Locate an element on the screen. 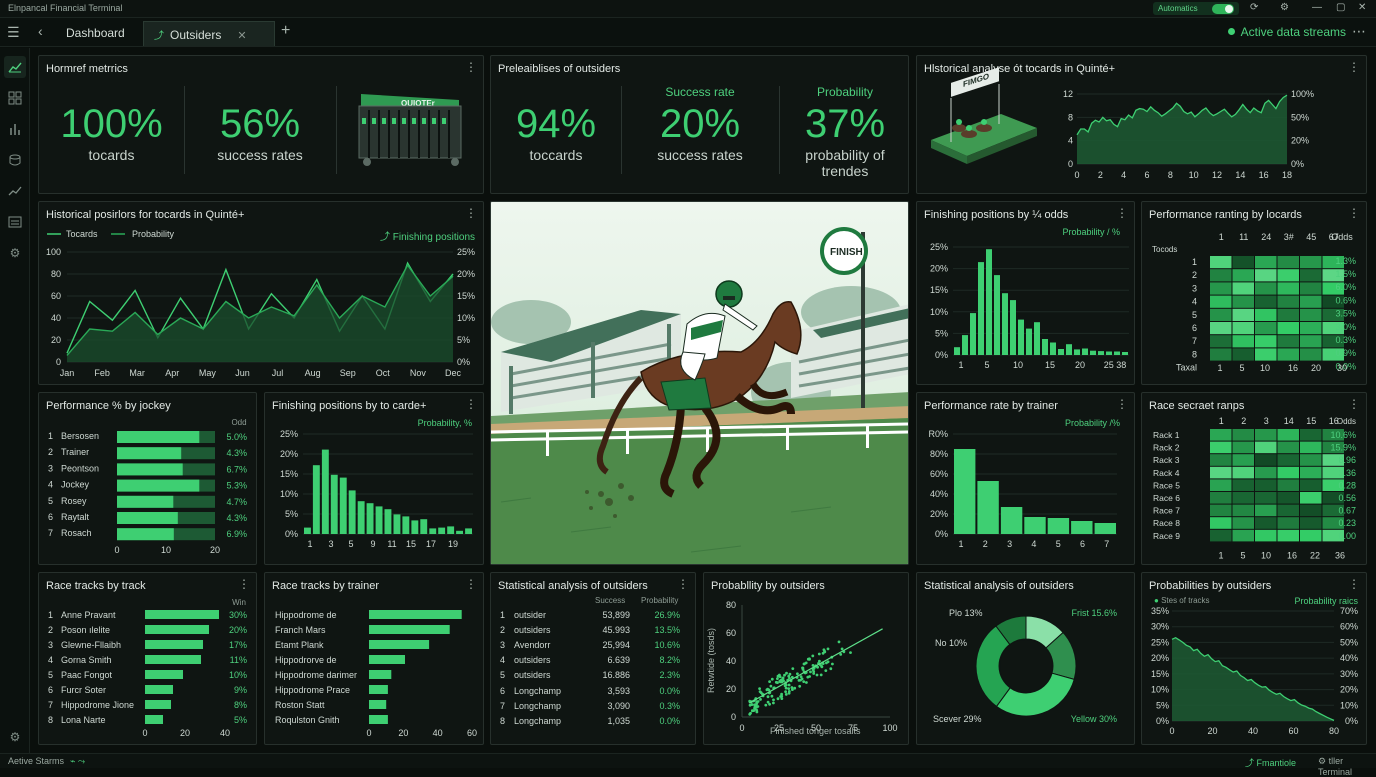  tab-dashboard: Dashboard is located at coordinates (95, 33).